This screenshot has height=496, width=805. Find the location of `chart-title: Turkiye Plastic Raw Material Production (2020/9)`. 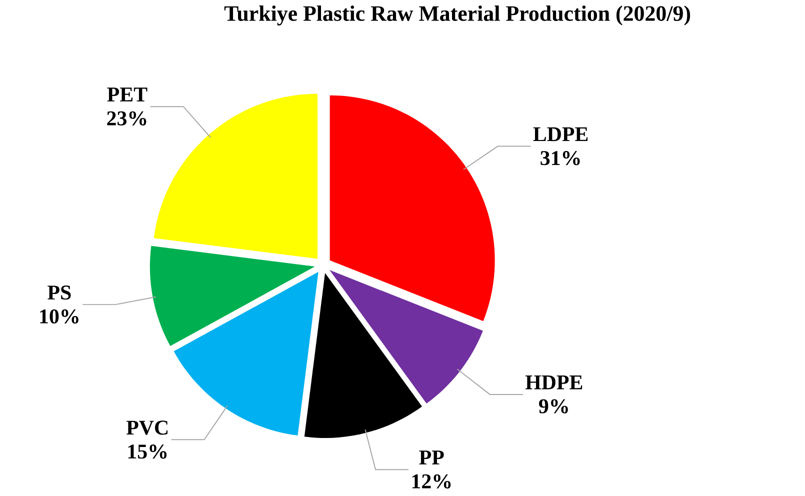

chart-title: Turkiye Plastic Raw Material Production (2020/9) is located at coordinates (457, 16).